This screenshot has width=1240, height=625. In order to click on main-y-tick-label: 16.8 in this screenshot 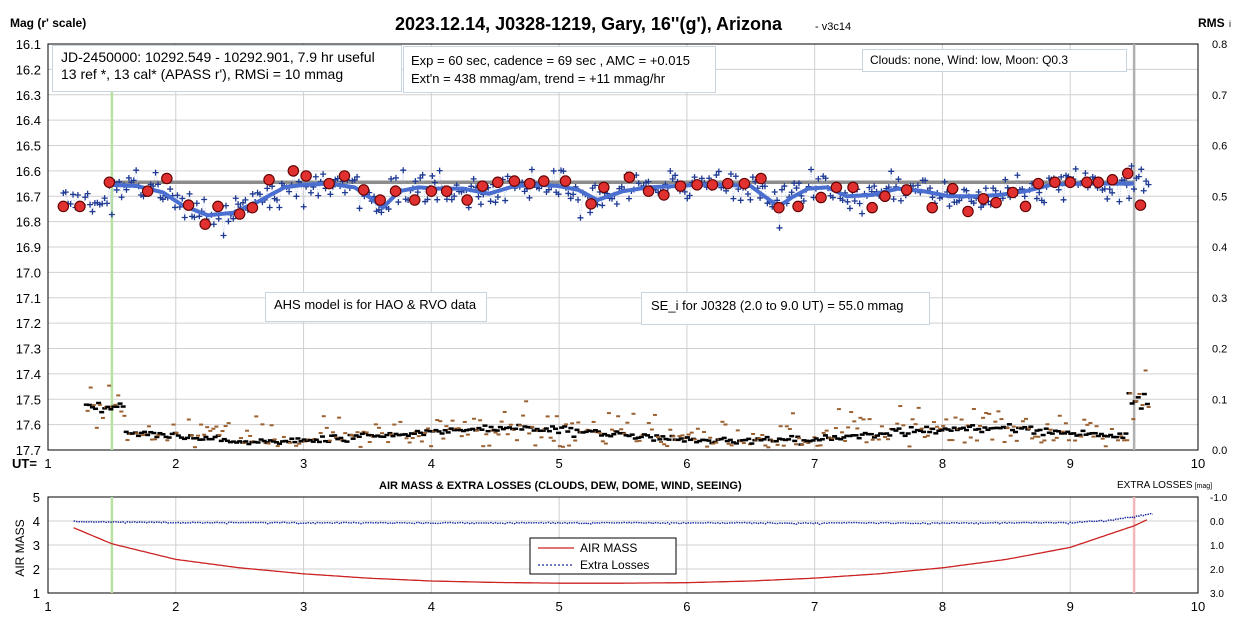, I will do `click(28, 222)`.